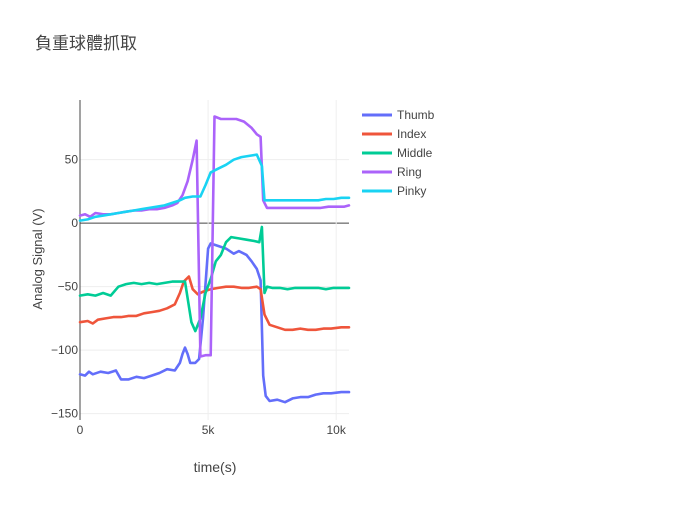 The height and width of the screenshot is (505, 700). What do you see at coordinates (411, 134) in the screenshot?
I see `legend-label: Index` at bounding box center [411, 134].